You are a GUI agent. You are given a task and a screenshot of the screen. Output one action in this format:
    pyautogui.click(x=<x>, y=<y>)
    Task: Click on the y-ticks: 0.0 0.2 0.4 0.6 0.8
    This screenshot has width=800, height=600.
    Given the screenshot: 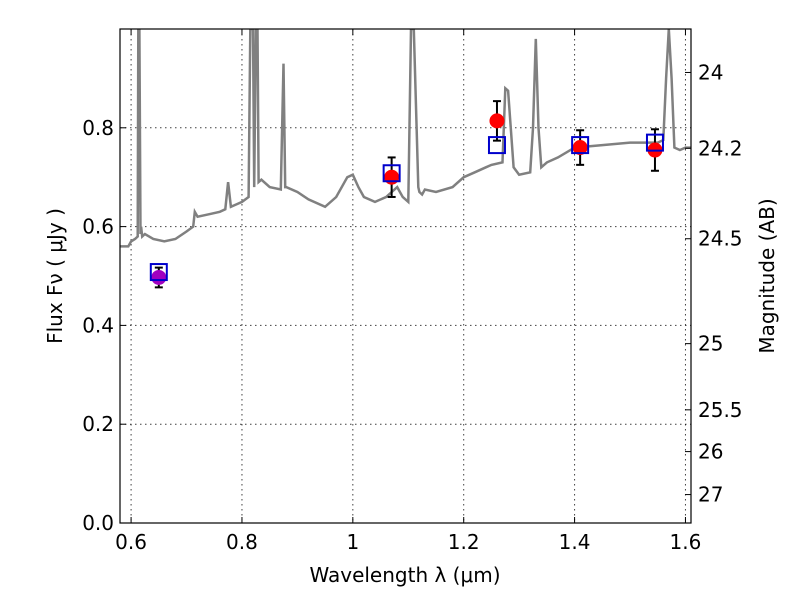 What is the action you would take?
    pyautogui.click(x=104, y=325)
    